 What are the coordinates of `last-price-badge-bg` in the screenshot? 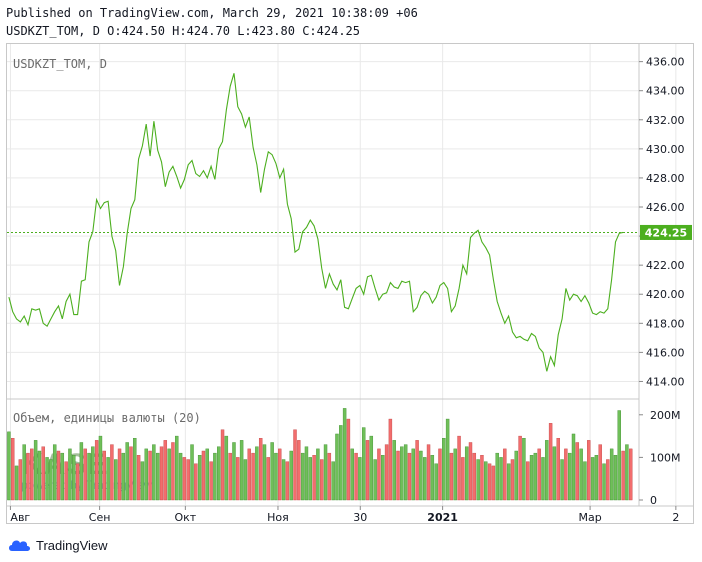 It's located at (666, 232).